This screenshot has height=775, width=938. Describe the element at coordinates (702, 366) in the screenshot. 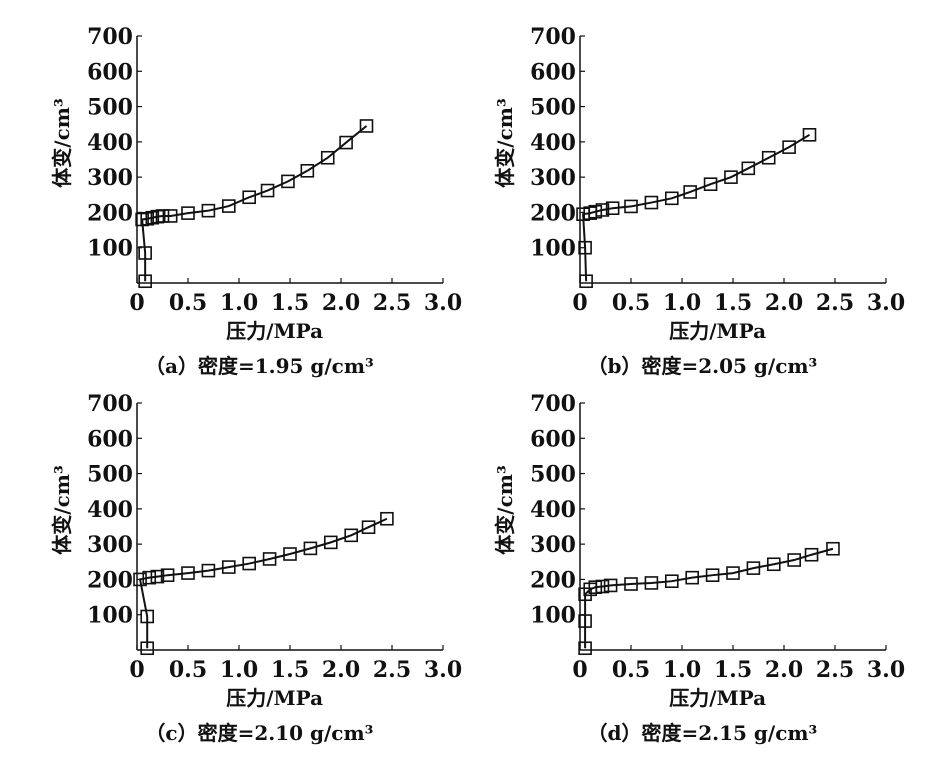

I see `subplot-caption: （b）密度=2.05 g/cm³` at that location.